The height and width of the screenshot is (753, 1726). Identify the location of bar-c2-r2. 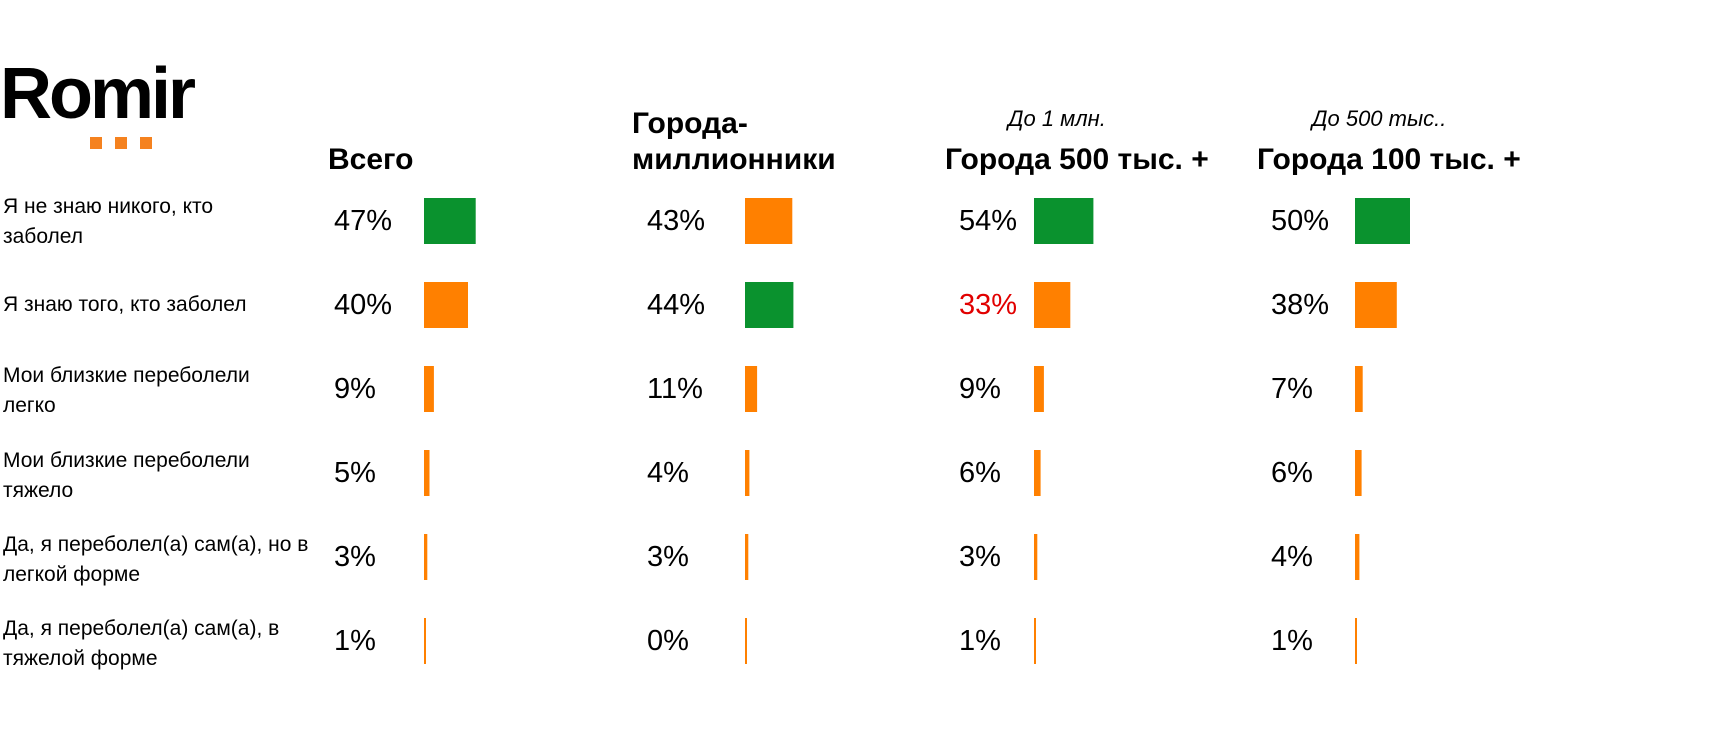
(1039, 389).